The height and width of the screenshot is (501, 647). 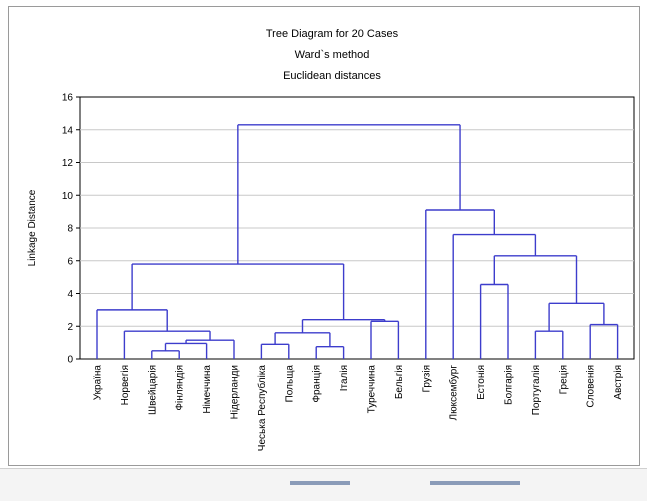 I want to click on case-label: Словенія, so click(x=591, y=386).